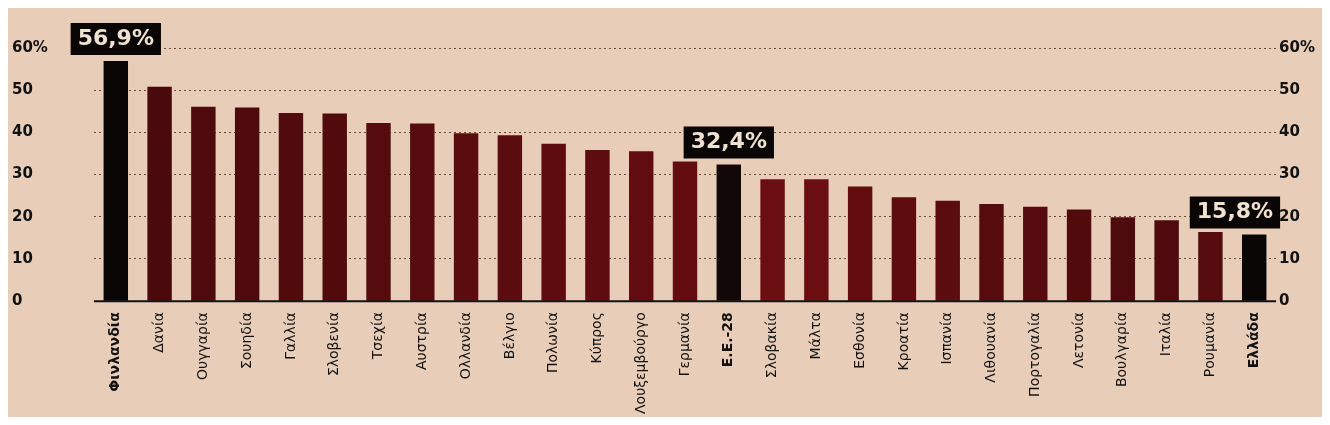 The image size is (1330, 425). Describe the element at coordinates (464, 346) in the screenshot. I see `x-tick-label: Ολλανδία` at that location.